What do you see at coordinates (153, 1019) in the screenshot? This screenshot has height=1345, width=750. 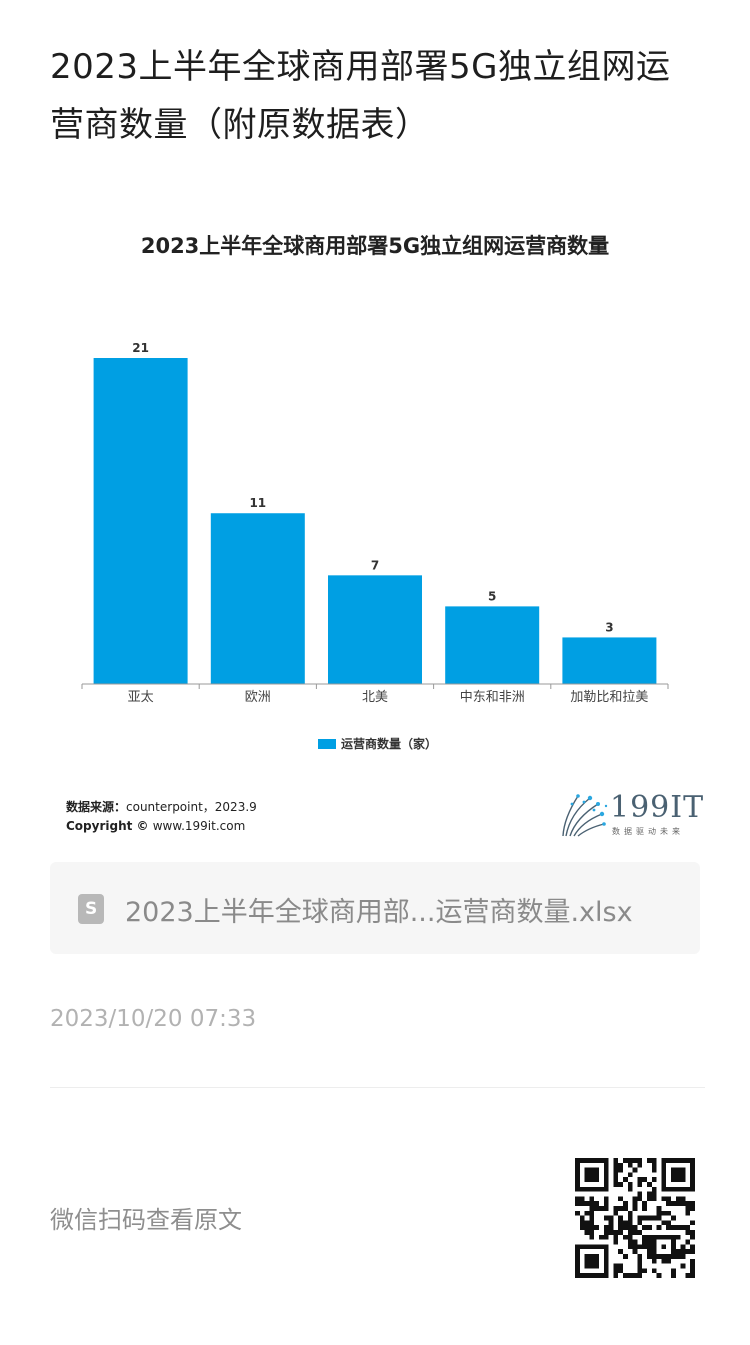 I see `post-time: 2023/10/20 07:33` at bounding box center [153, 1019].